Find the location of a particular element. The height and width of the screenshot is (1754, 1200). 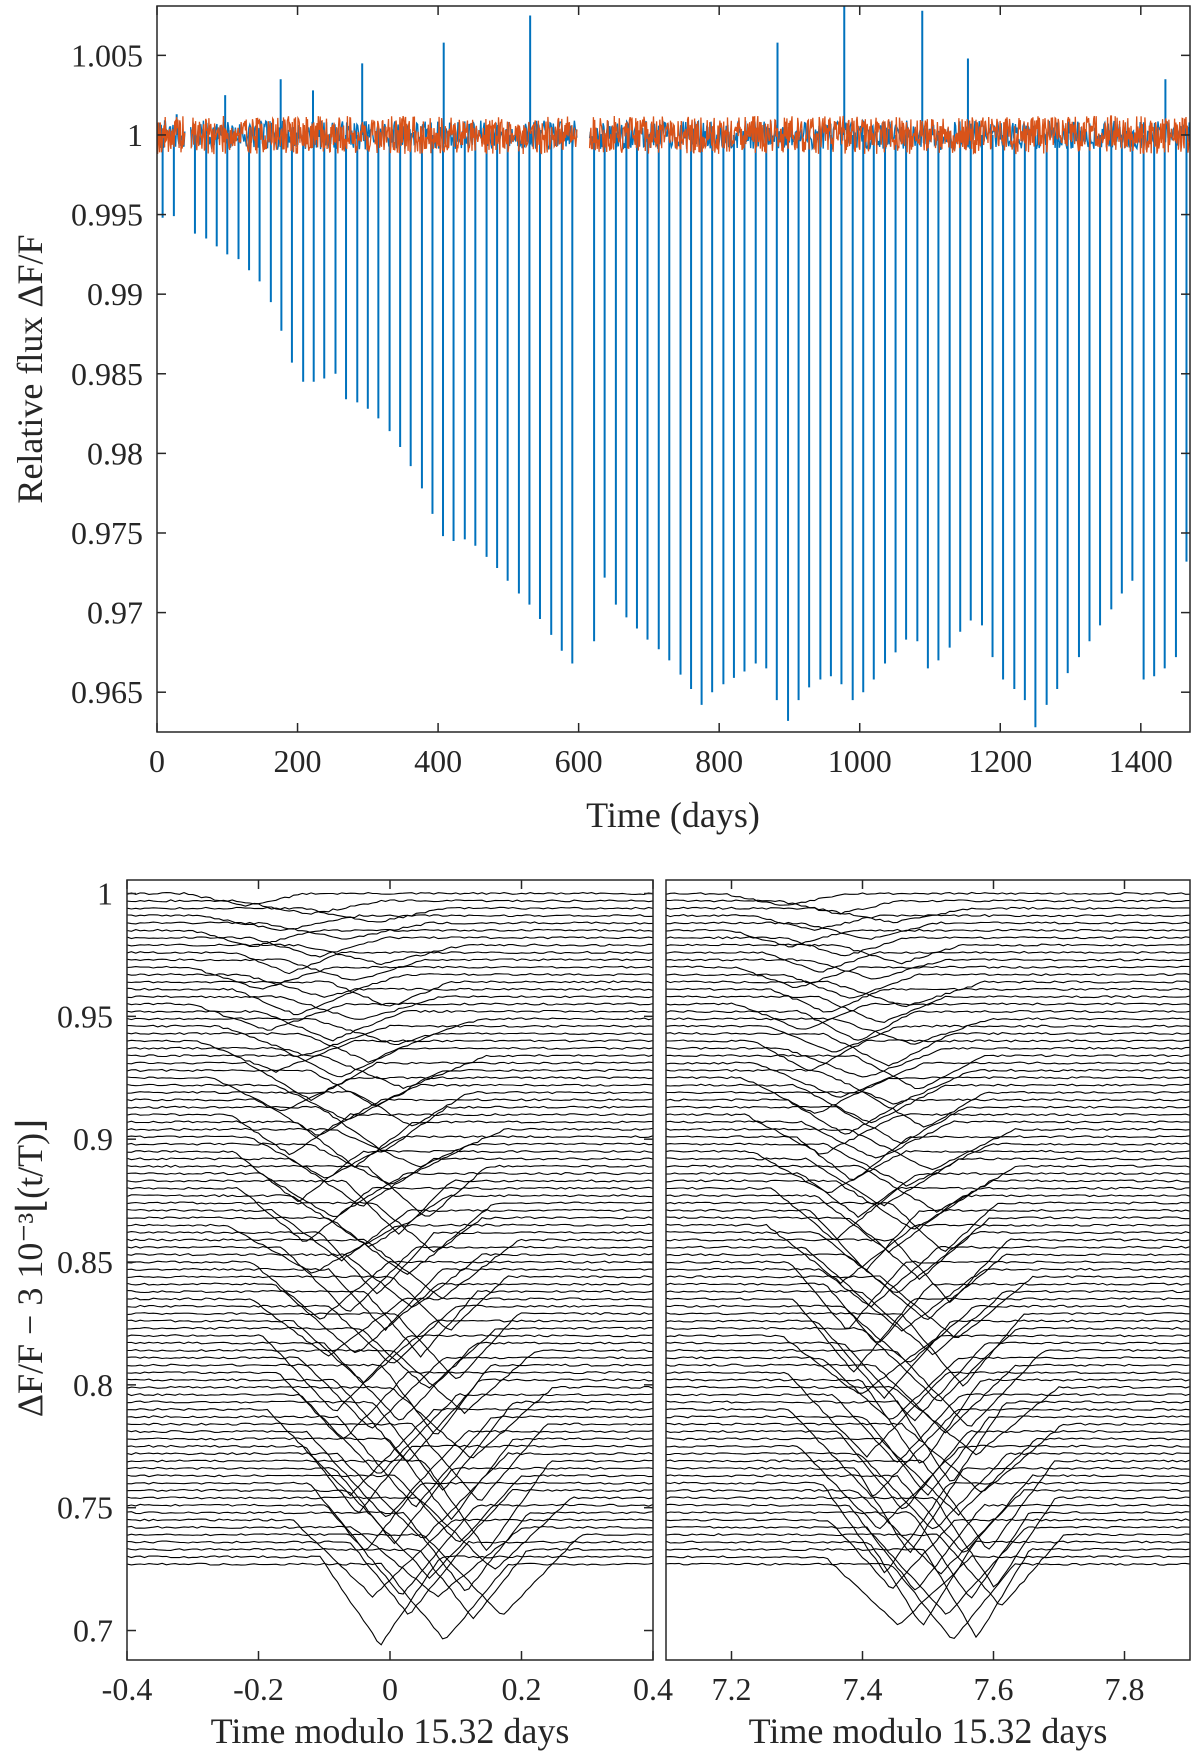

right-x-axis-label: Time modulo 15.32 days is located at coordinates (928, 1731).